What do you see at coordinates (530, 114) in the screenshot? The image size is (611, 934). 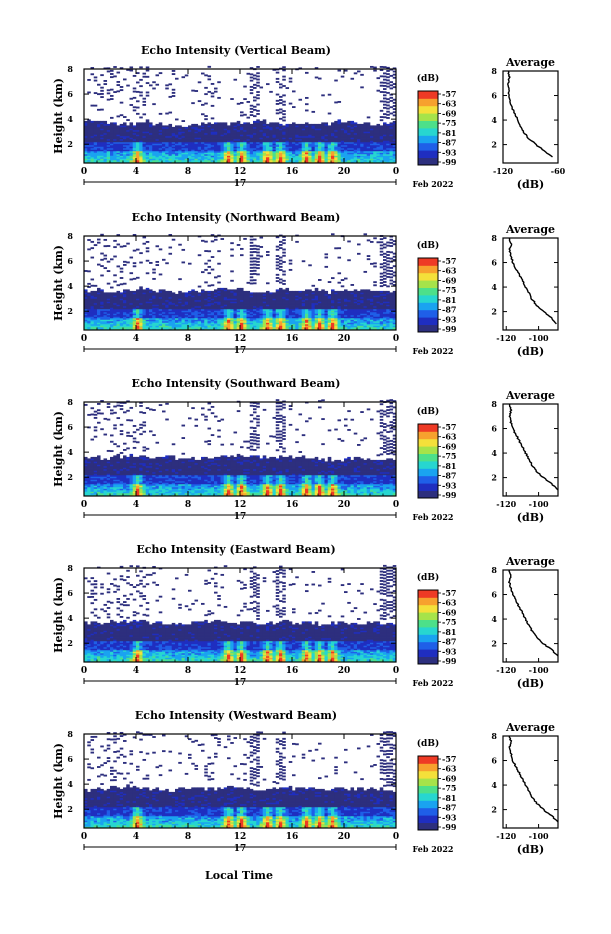 I see `avg-profile-line` at bounding box center [530, 114].